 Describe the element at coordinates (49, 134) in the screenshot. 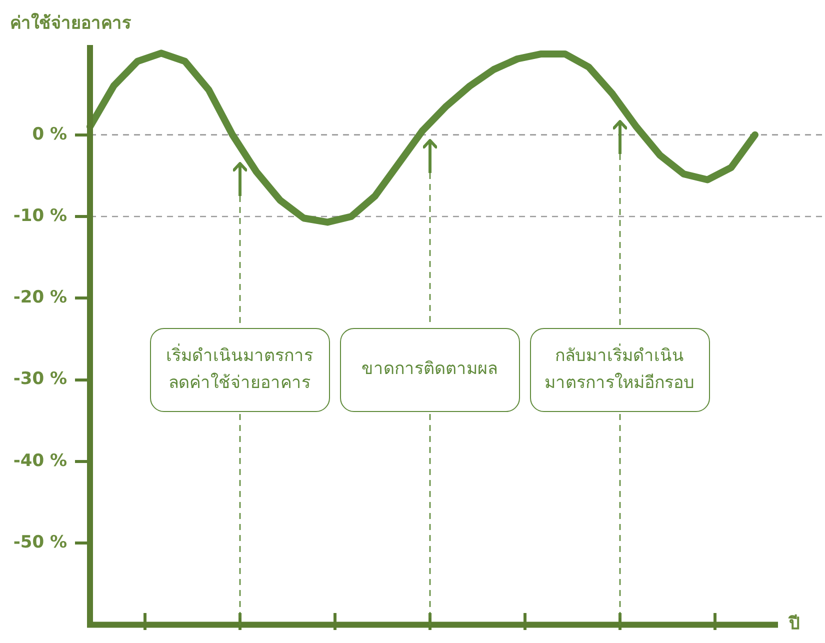

I see `y-tick-label: 0 %` at that location.